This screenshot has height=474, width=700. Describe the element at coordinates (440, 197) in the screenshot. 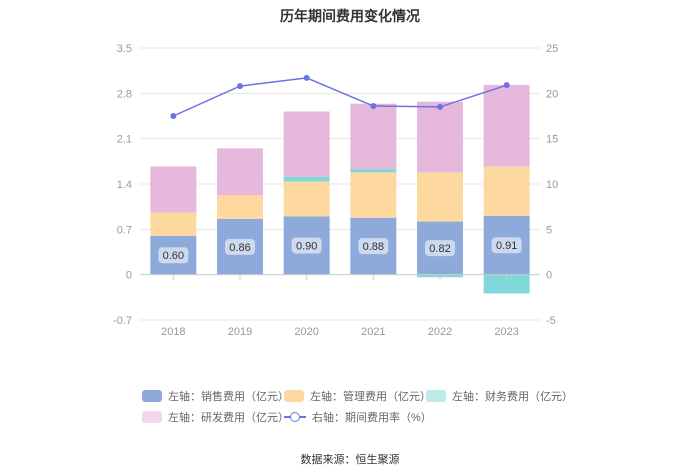

I see `bar-admin-2022` at that location.